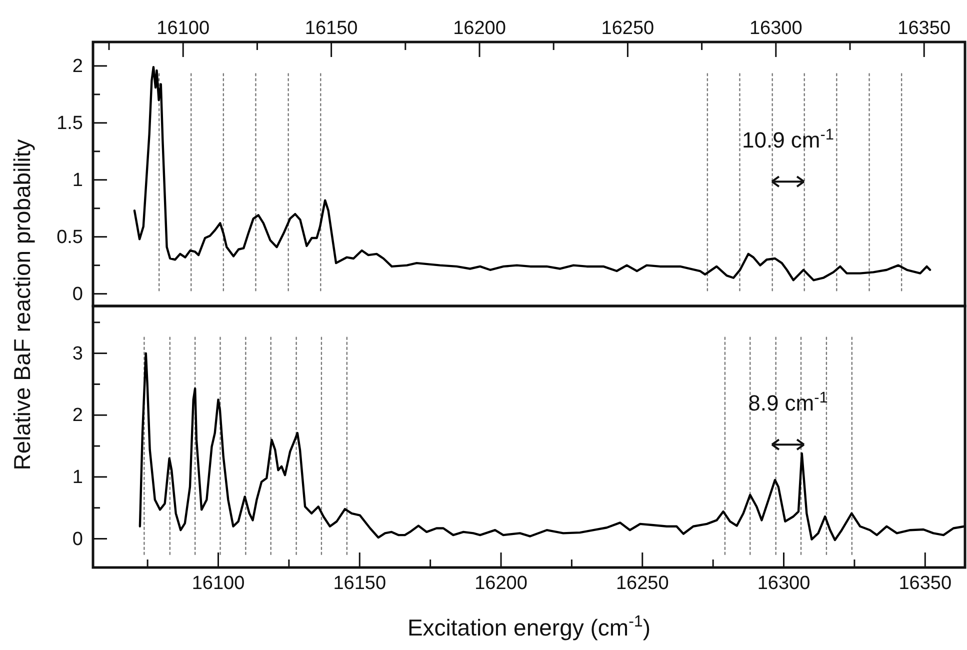 The width and height of the screenshot is (967, 650). I want to click on y-tick-label: 3, so click(77, 353).